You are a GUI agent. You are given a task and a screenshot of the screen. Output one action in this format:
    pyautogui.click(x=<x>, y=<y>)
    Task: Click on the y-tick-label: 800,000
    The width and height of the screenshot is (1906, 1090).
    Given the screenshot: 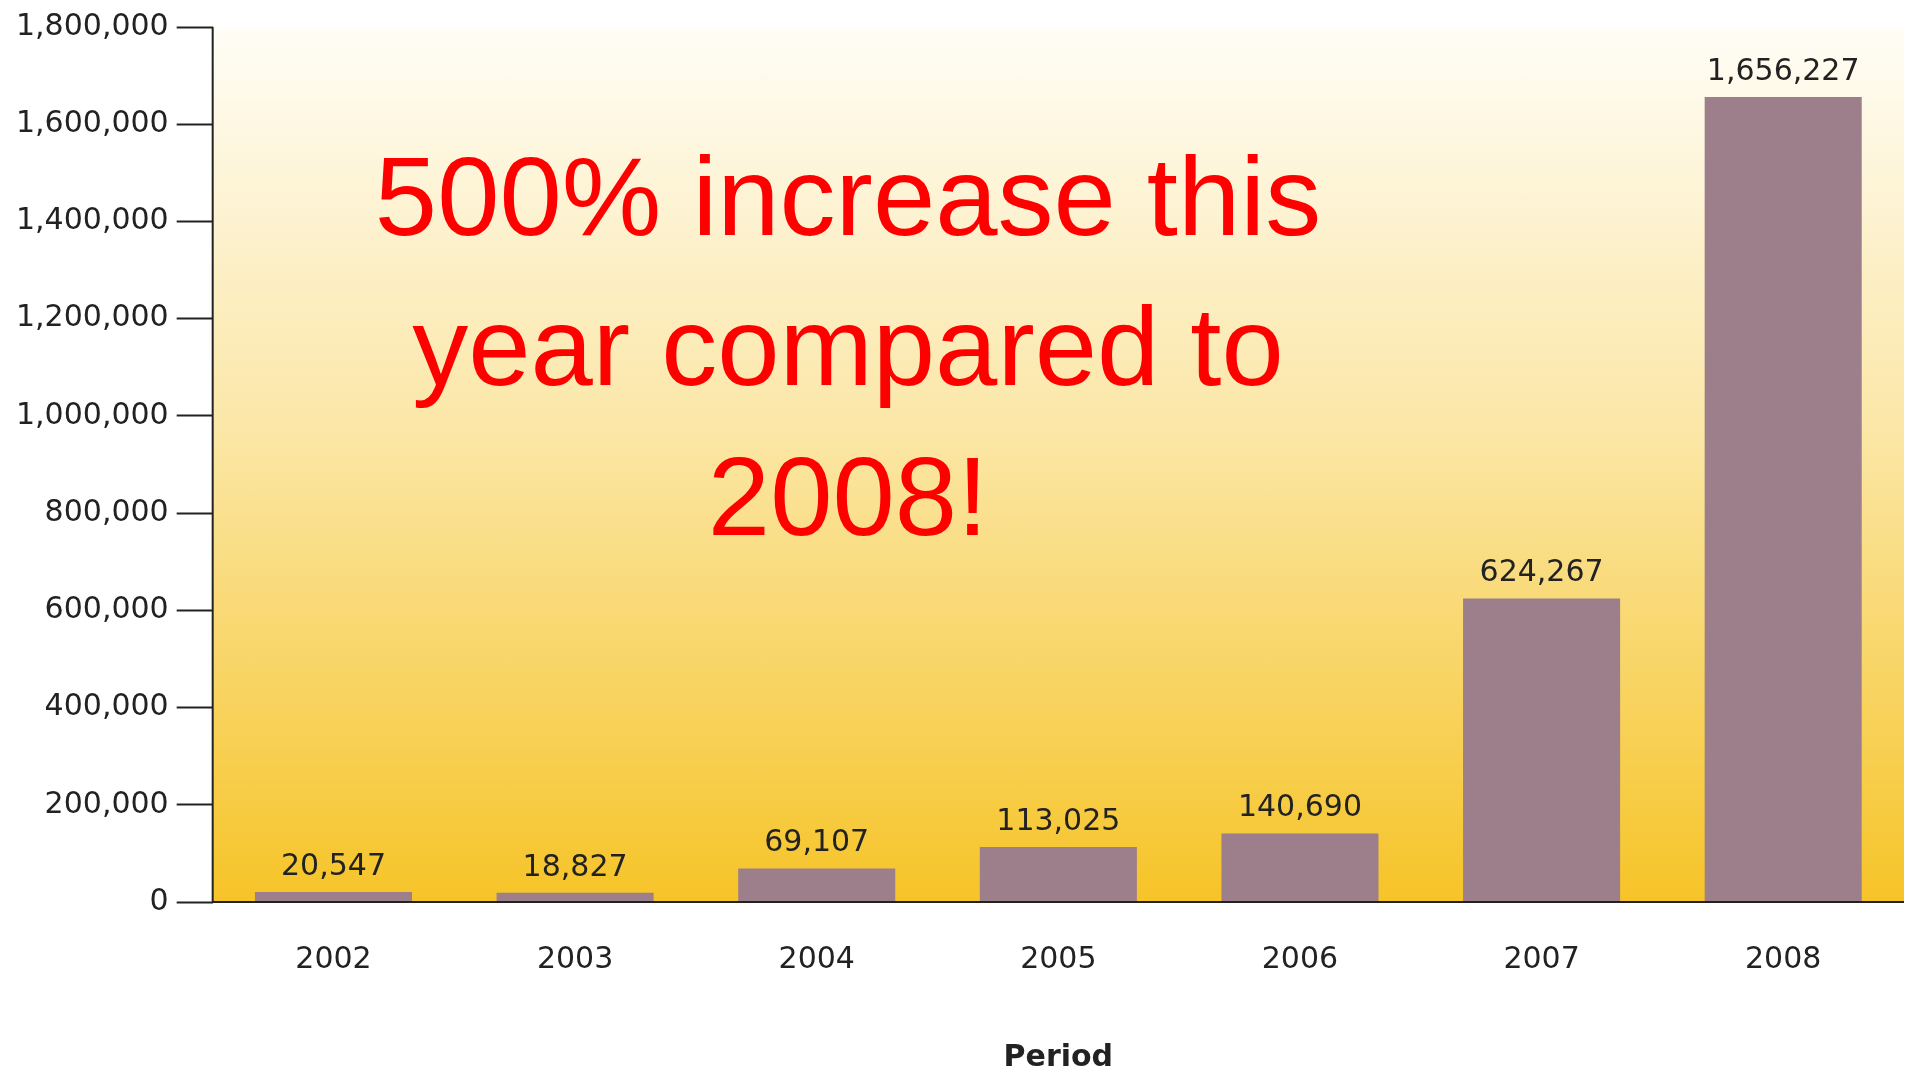 What is the action you would take?
    pyautogui.click(x=106, y=510)
    